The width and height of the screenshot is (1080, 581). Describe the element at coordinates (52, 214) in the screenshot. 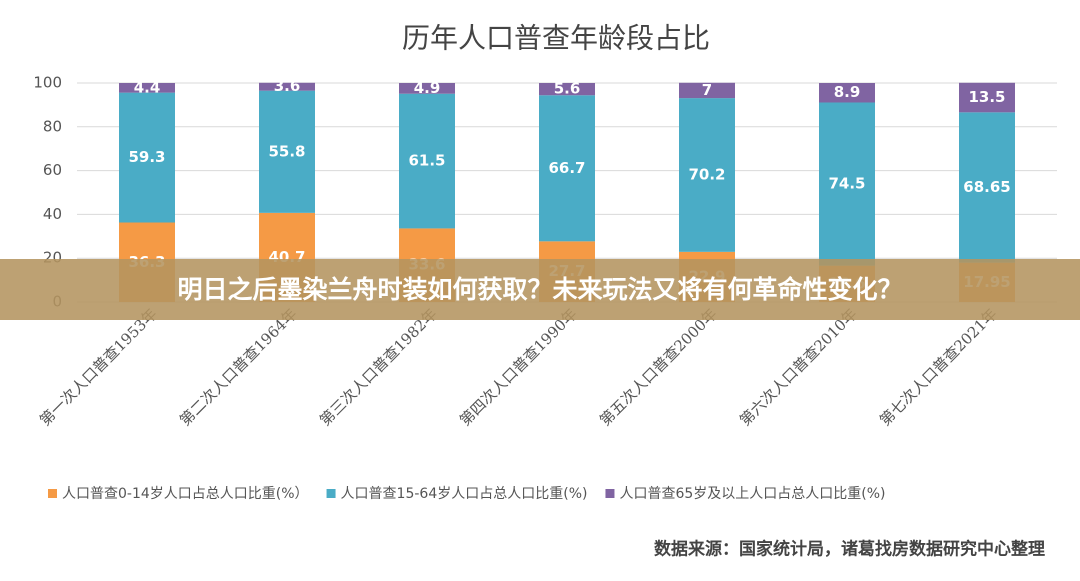

I see `y-tick-label: 40` at that location.